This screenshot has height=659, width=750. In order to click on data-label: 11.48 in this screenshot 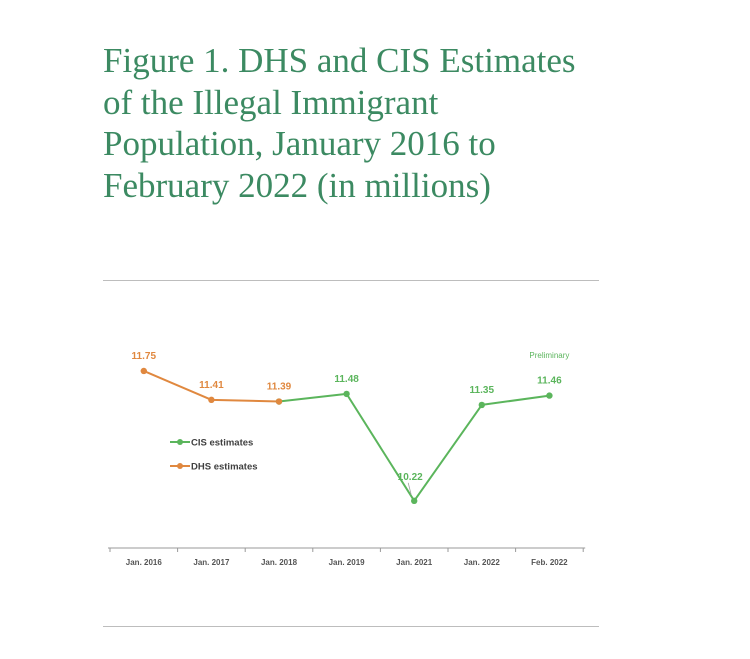, I will do `click(346, 379)`.